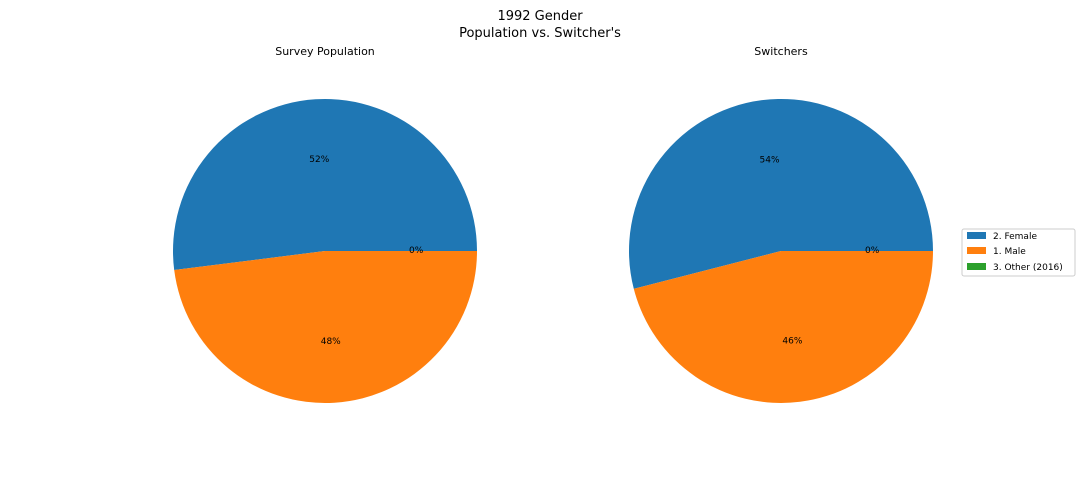 This screenshot has width=1080, height=504. I want to click on pie-value-label-survey-population-3-other-2016: 0%, so click(416, 251).